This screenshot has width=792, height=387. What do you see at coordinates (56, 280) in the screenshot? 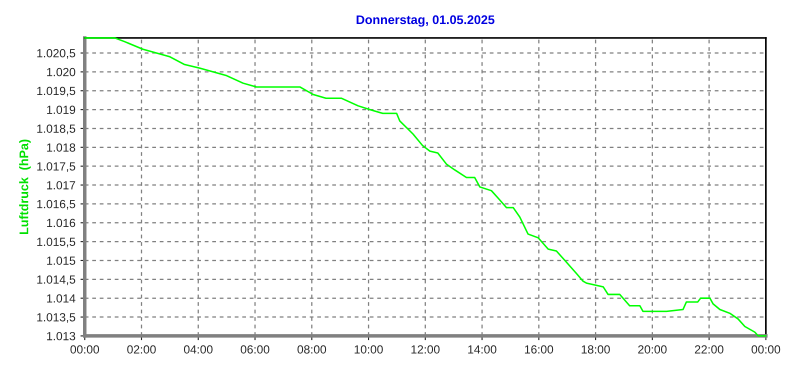
I see `y-tick-label: 1.014,5` at bounding box center [56, 280].